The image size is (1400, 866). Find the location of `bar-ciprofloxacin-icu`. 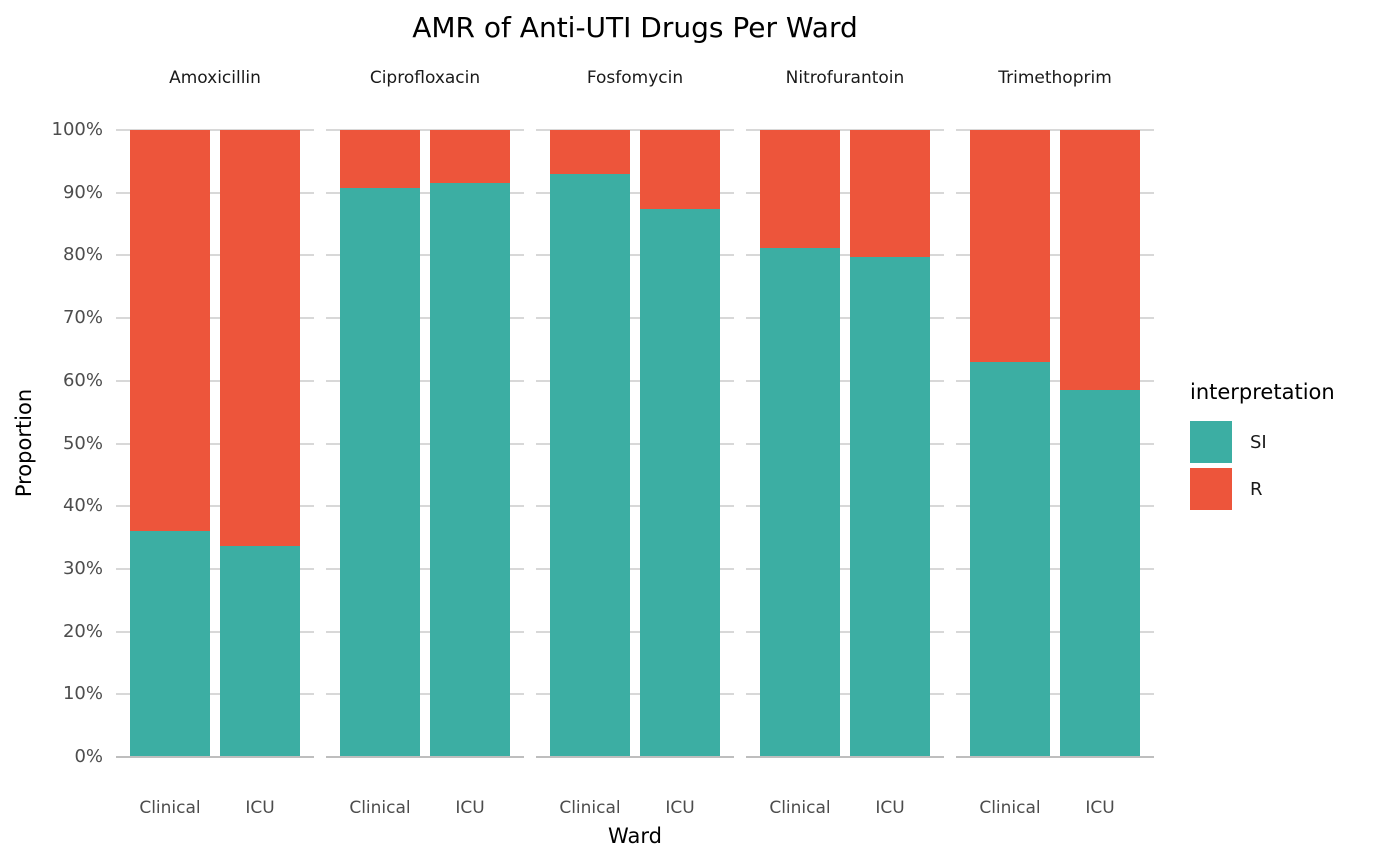

bar-ciprofloxacin-icu is located at coordinates (470, 443).